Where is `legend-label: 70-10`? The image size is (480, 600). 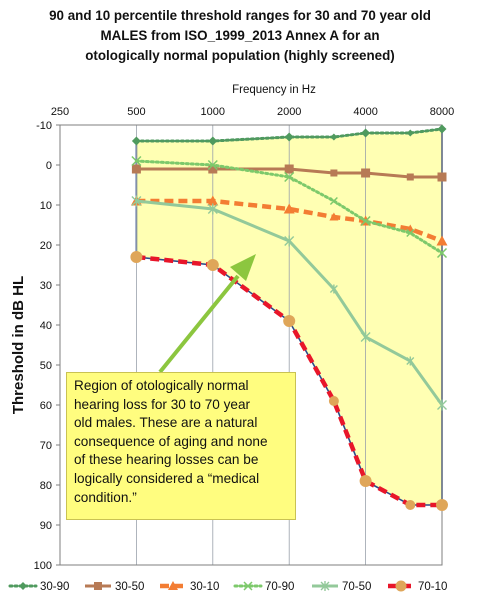 legend-label: 70-10 is located at coordinates (432, 587).